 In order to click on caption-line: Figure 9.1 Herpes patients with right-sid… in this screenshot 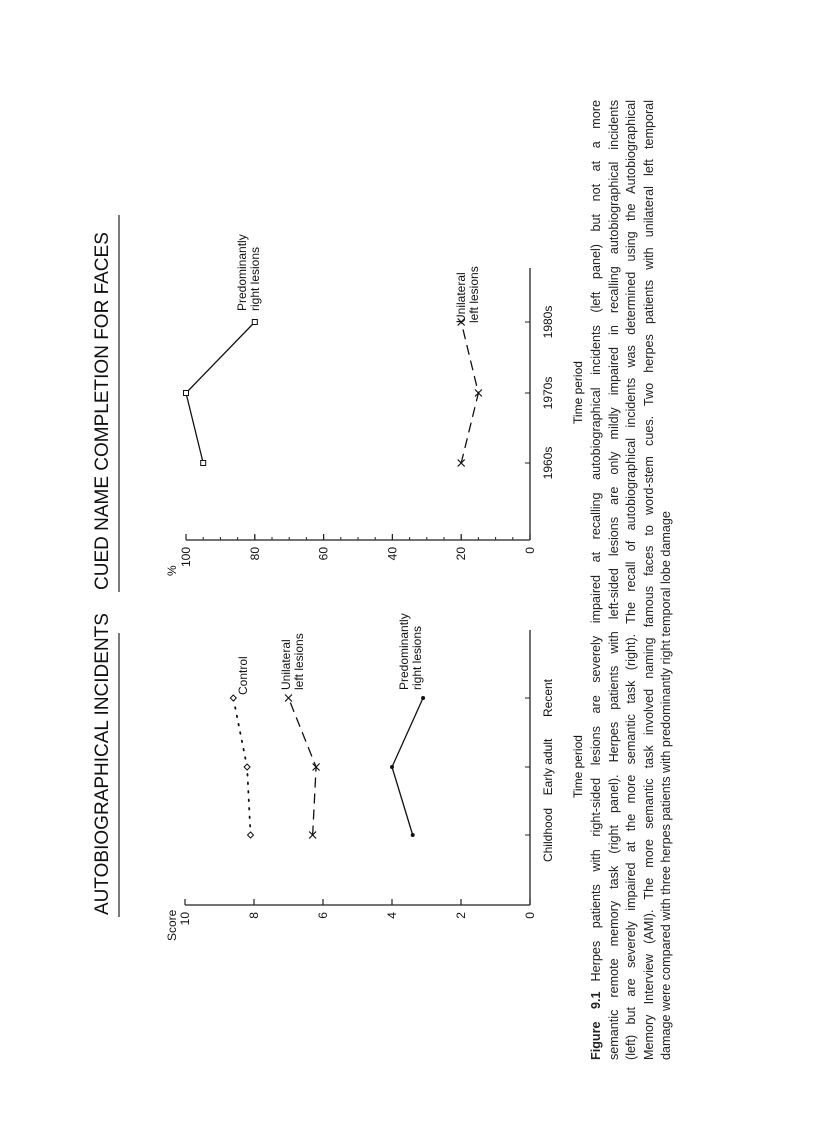, I will do `click(597, 580)`.